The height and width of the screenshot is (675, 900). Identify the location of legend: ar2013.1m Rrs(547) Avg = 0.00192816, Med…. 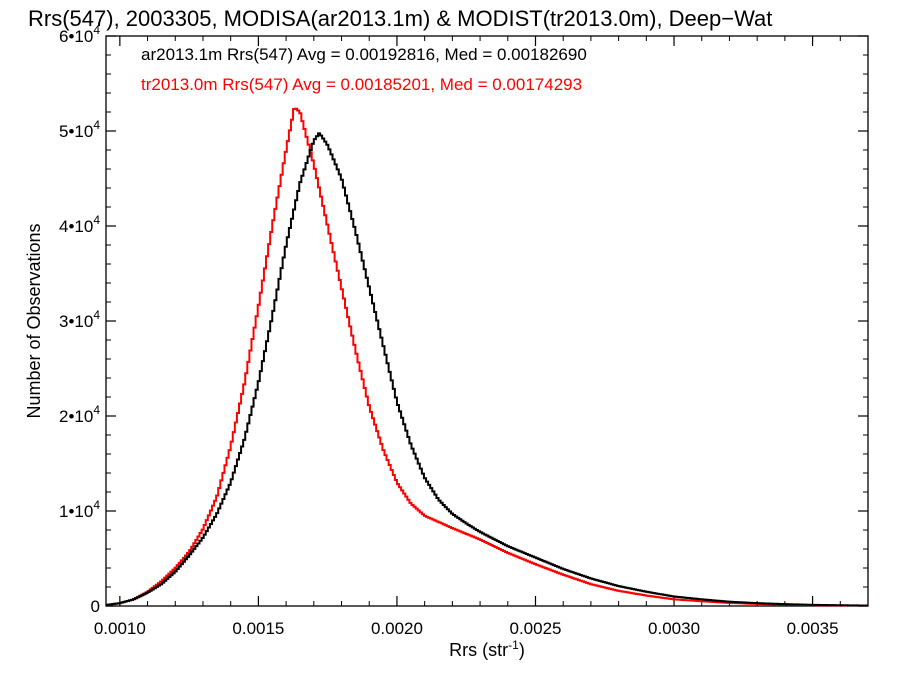
(364, 69).